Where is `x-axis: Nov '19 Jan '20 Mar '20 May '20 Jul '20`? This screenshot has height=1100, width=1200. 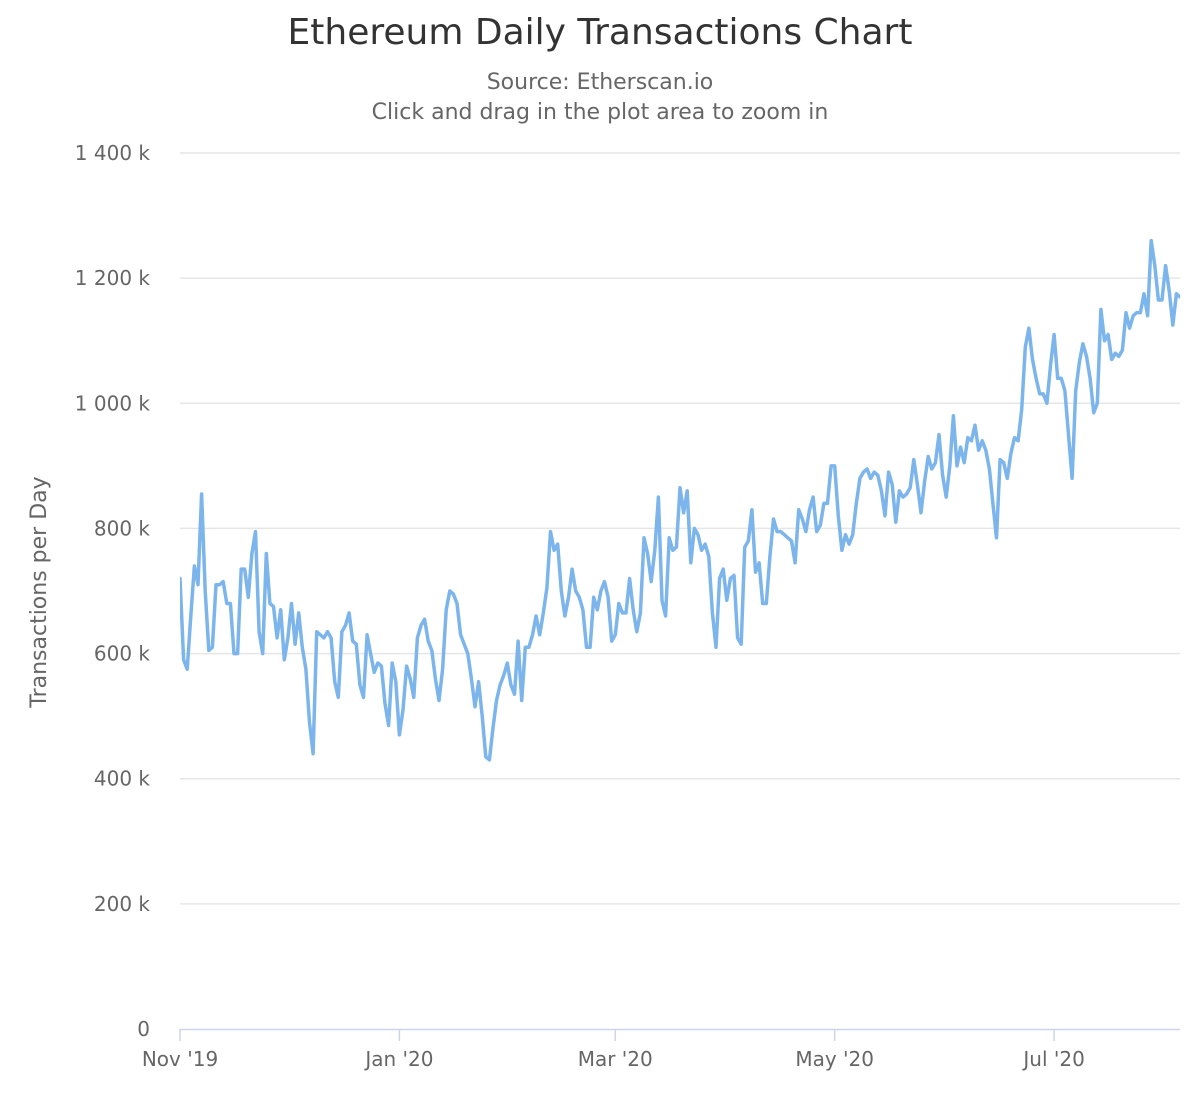 x-axis: Nov '19 Jan '20 Mar '20 May '20 Jul '20 is located at coordinates (661, 1049).